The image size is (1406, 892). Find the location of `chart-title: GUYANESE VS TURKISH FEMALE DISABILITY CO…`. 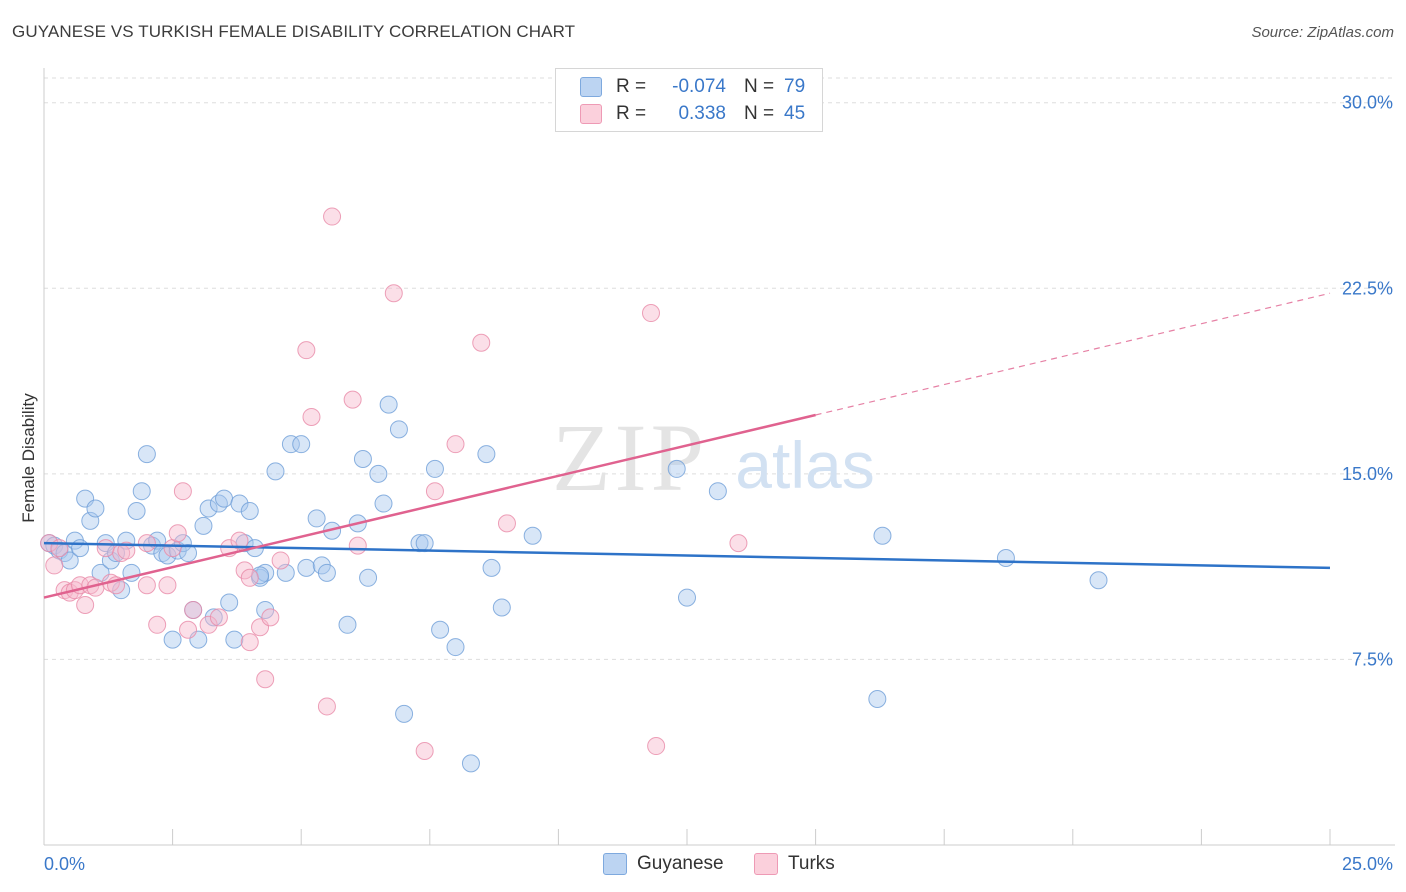

chart-title: GUYANESE VS TURKISH FEMALE DISABILITY CO… is located at coordinates (294, 31).